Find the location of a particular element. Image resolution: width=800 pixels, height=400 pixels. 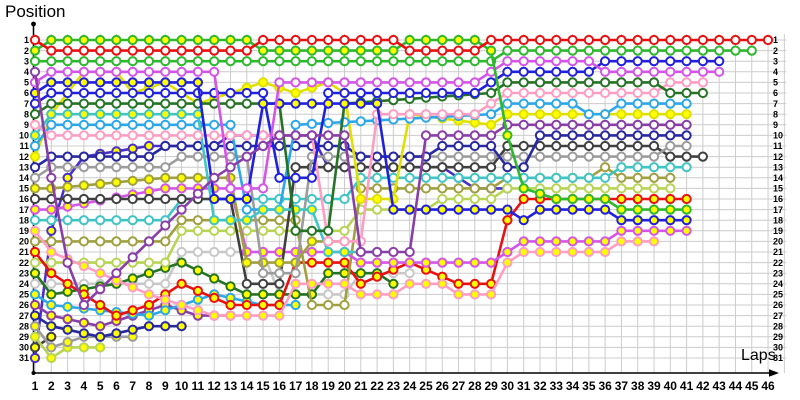

y-tick-label-left: 25 is located at coordinates (24, 295).